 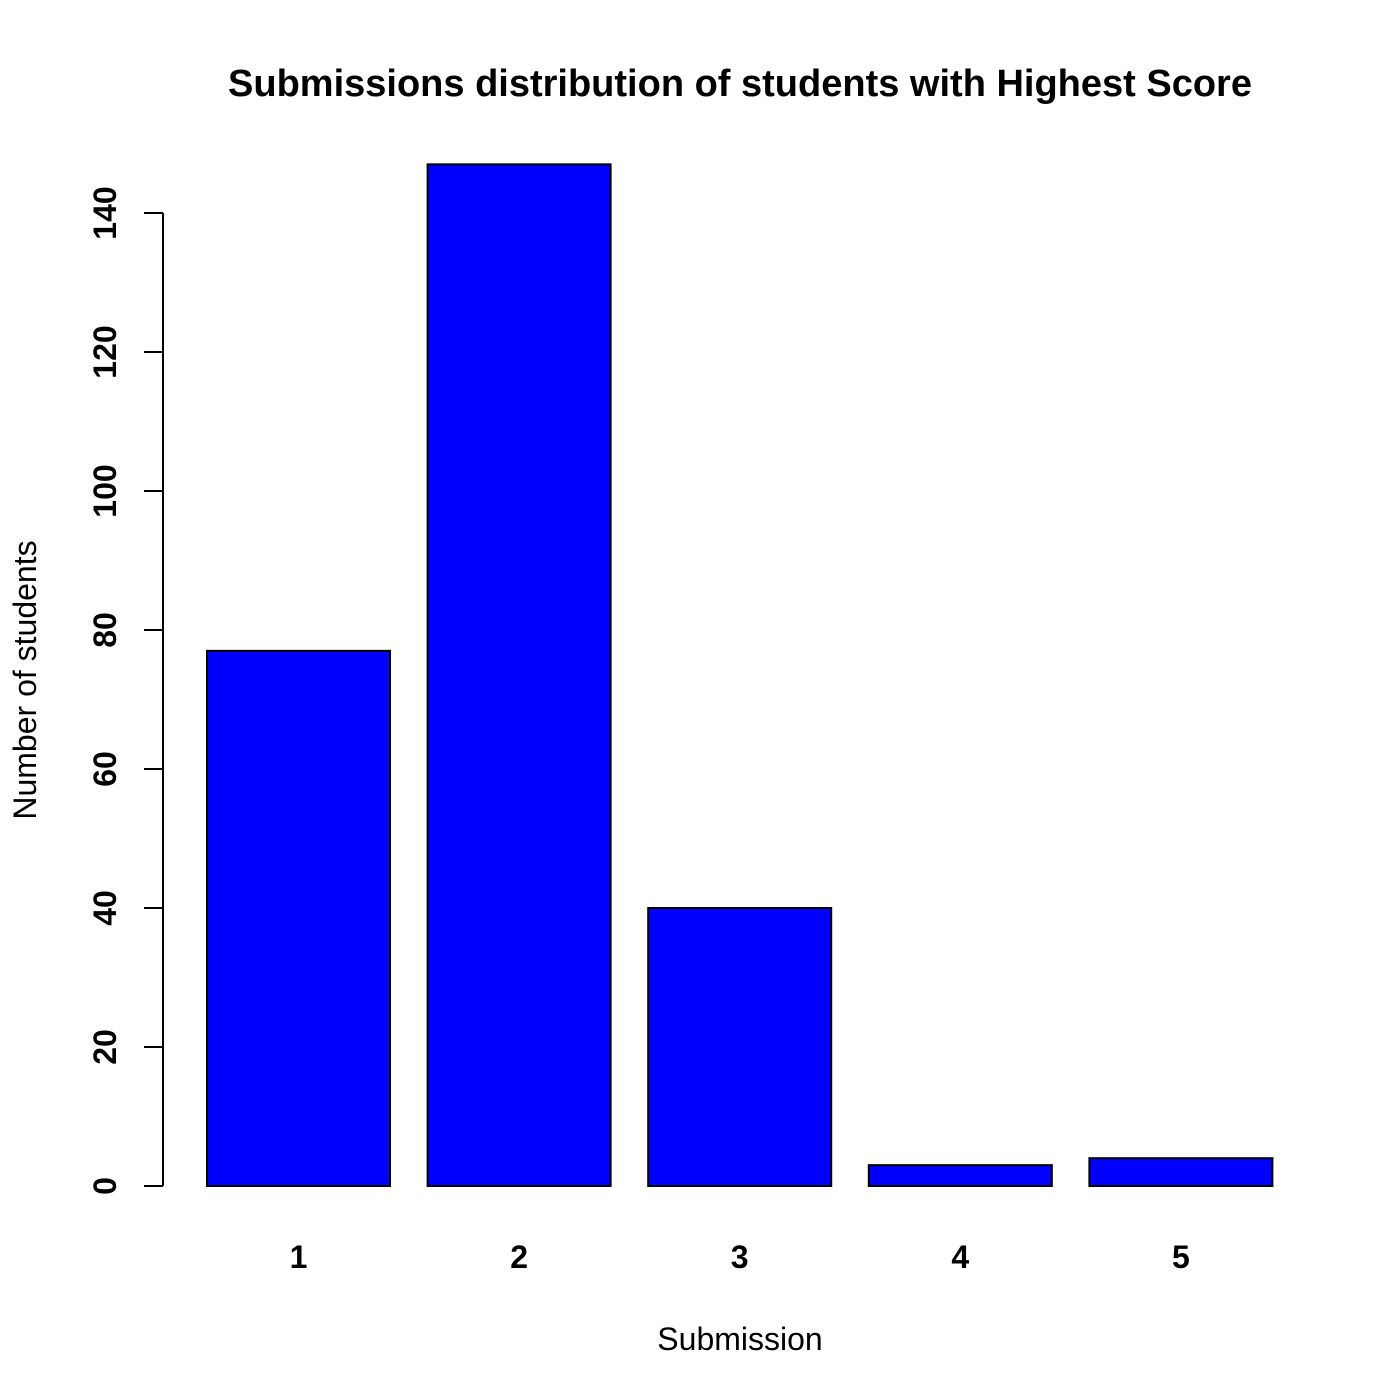 I want to click on y-axis-label: Number of students, so click(x=25, y=679).